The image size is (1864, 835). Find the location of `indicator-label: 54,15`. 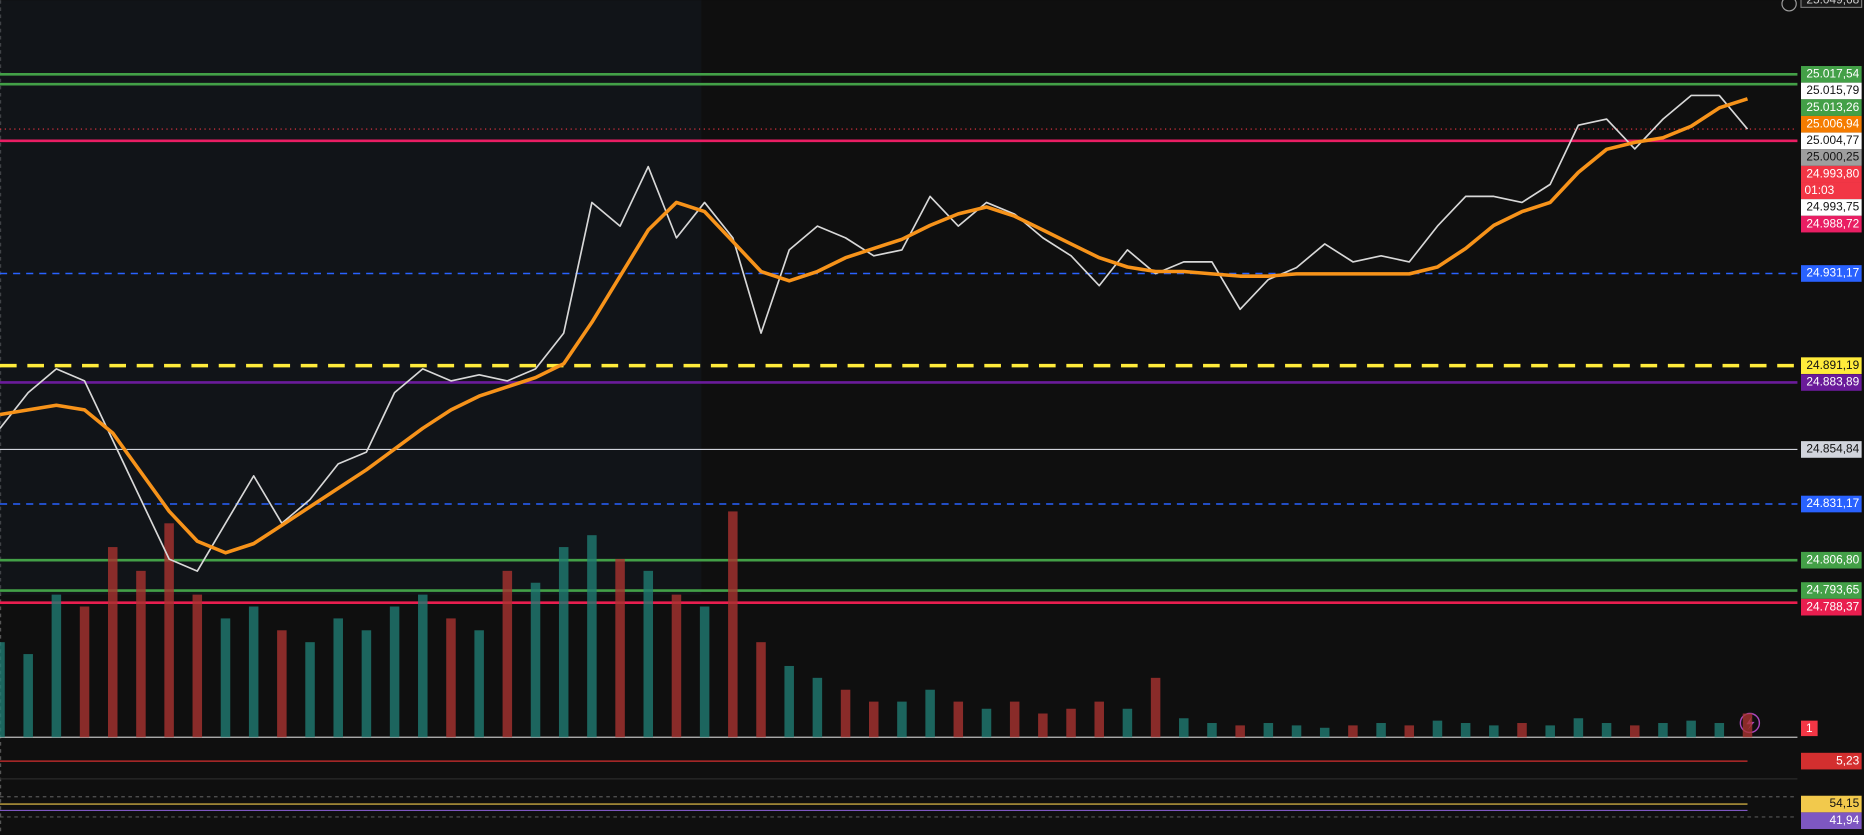

indicator-label: 54,15 is located at coordinates (1845, 803).